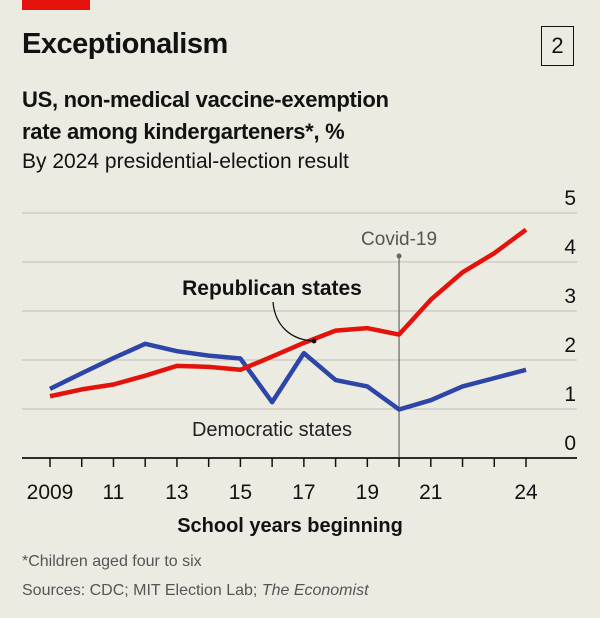  Describe the element at coordinates (50, 492) in the screenshot. I see `x-tick-label: 2009` at that location.